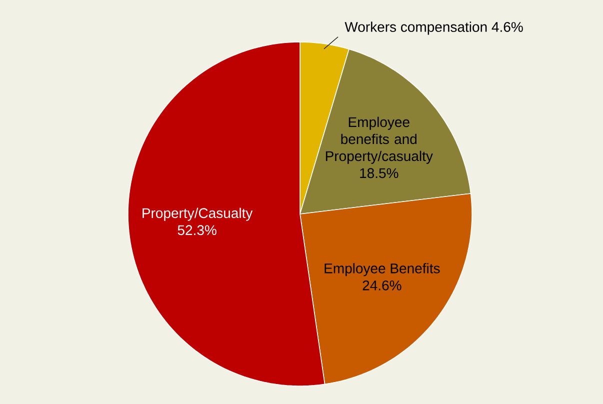  Describe the element at coordinates (197, 214) in the screenshot. I see `slice-label: Property/Casualty` at that location.